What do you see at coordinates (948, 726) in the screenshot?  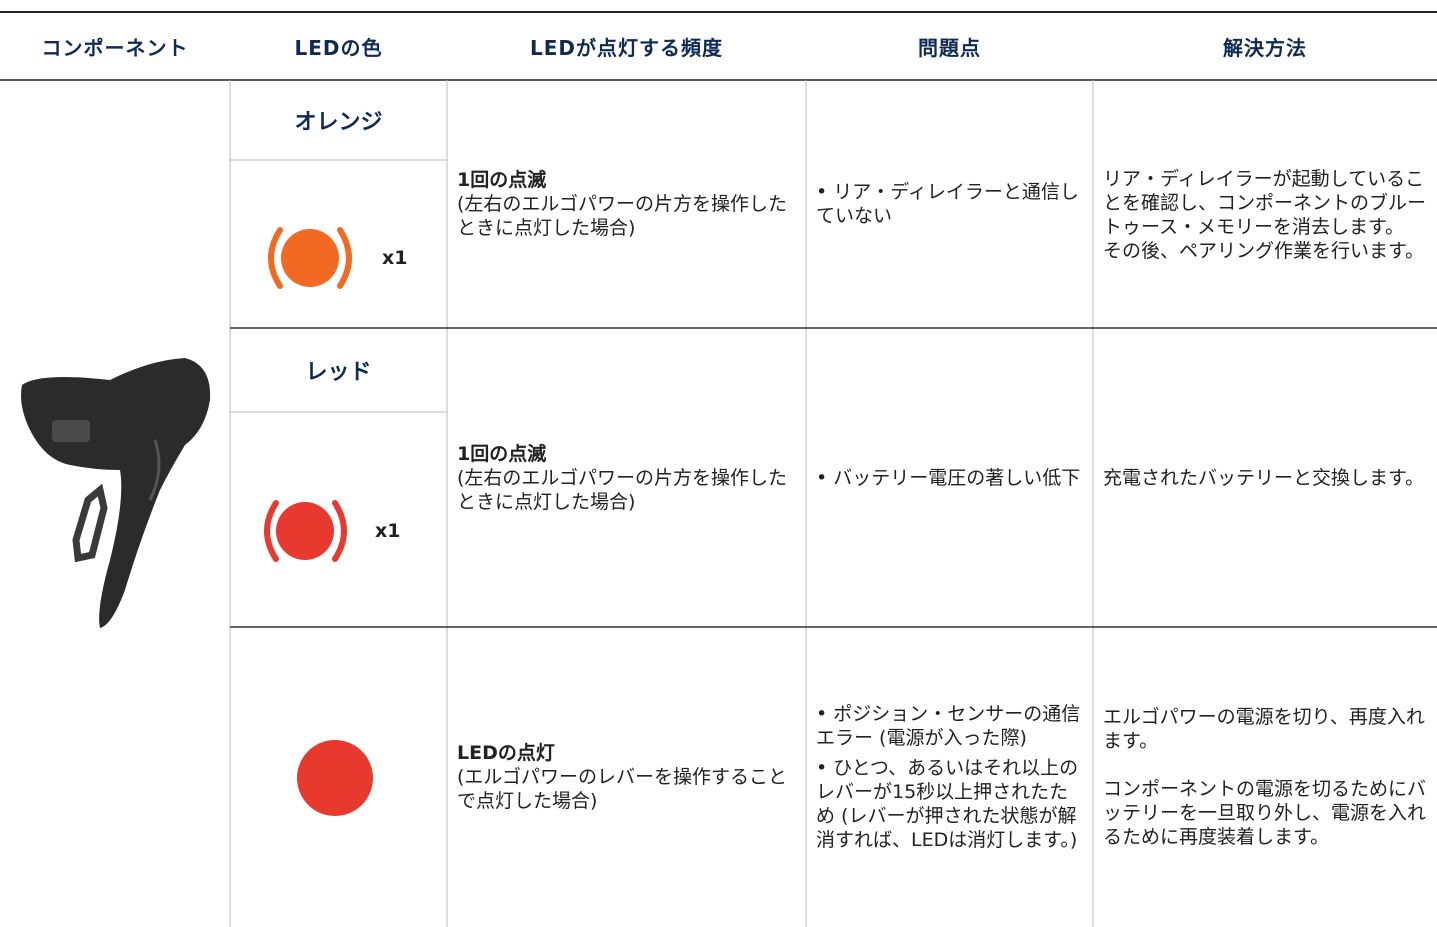 I see `problem: • ポジション・センサーの通信エラー (電源が入った際)` at bounding box center [948, 726].